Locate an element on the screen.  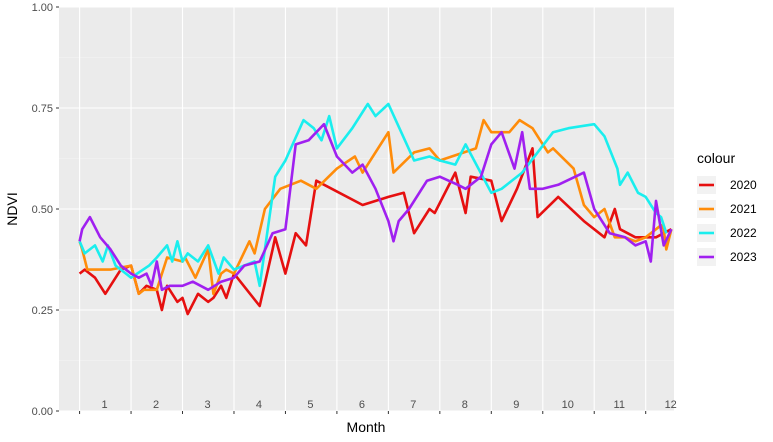
x-tick-label: 5 is located at coordinates (310, 405).